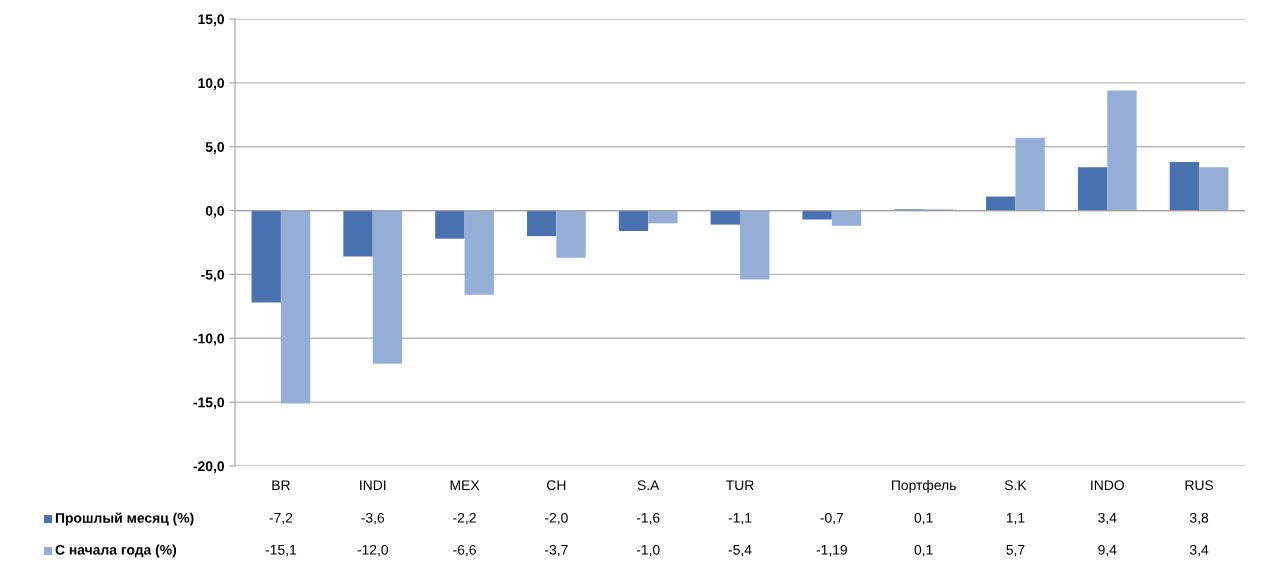  I want to click on data-label: 9,4, so click(1107, 550).